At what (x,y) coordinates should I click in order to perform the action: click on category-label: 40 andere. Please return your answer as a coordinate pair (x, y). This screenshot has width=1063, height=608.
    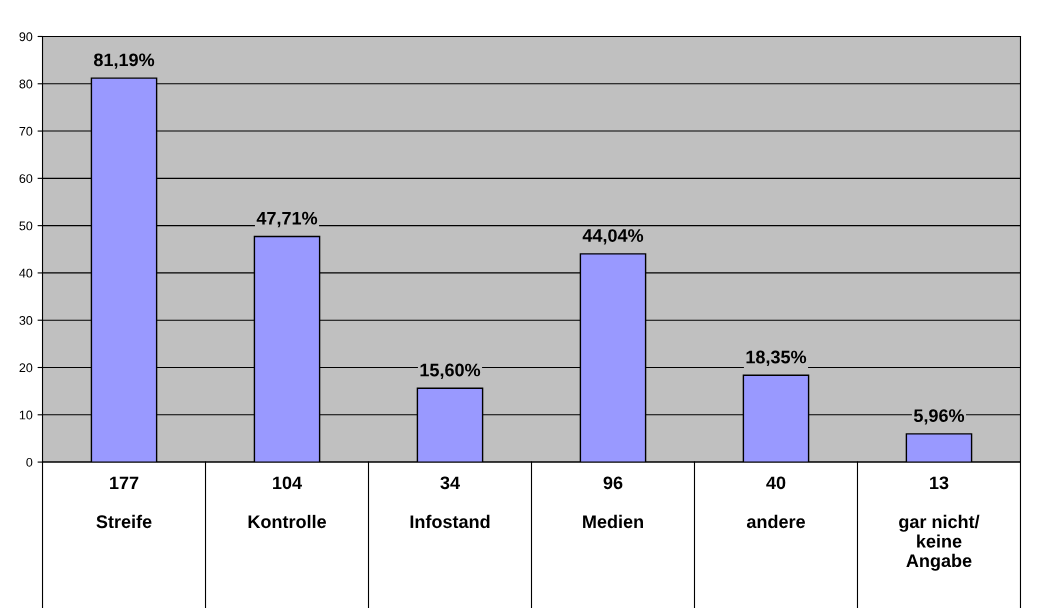
    Looking at the image, I should click on (775, 502).